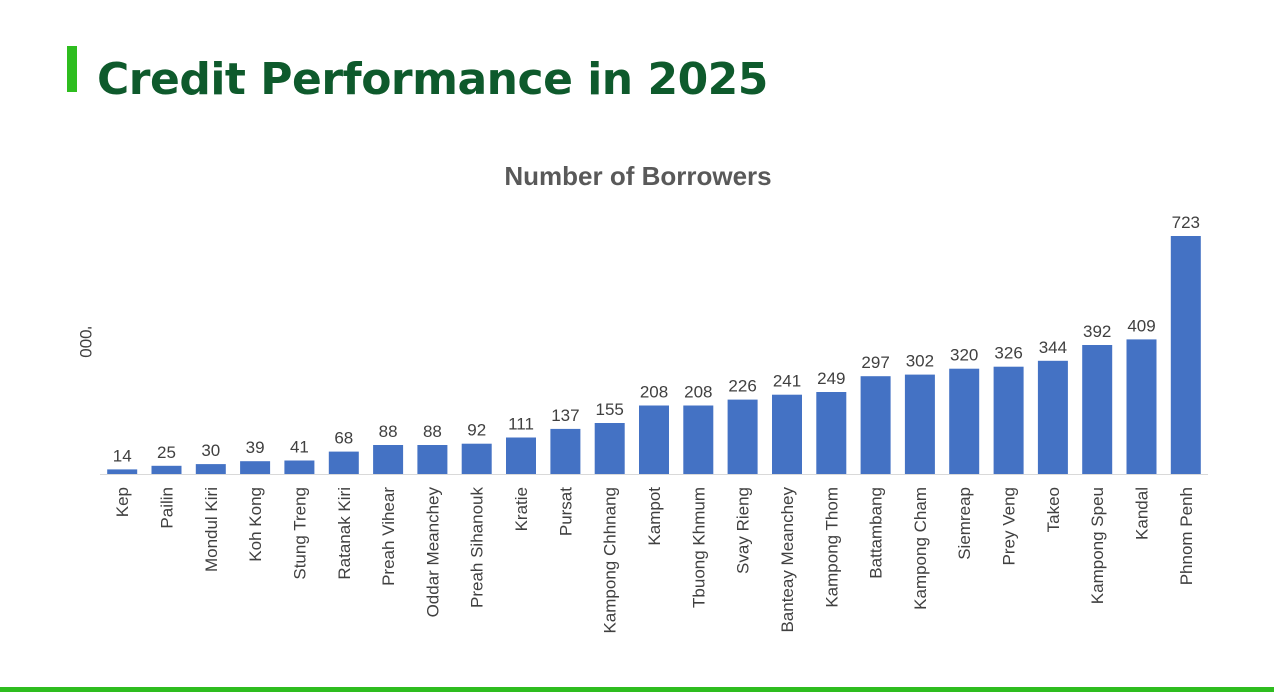 The height and width of the screenshot is (692, 1274). What do you see at coordinates (565, 415) in the screenshot?
I see `data-label: 137` at bounding box center [565, 415].